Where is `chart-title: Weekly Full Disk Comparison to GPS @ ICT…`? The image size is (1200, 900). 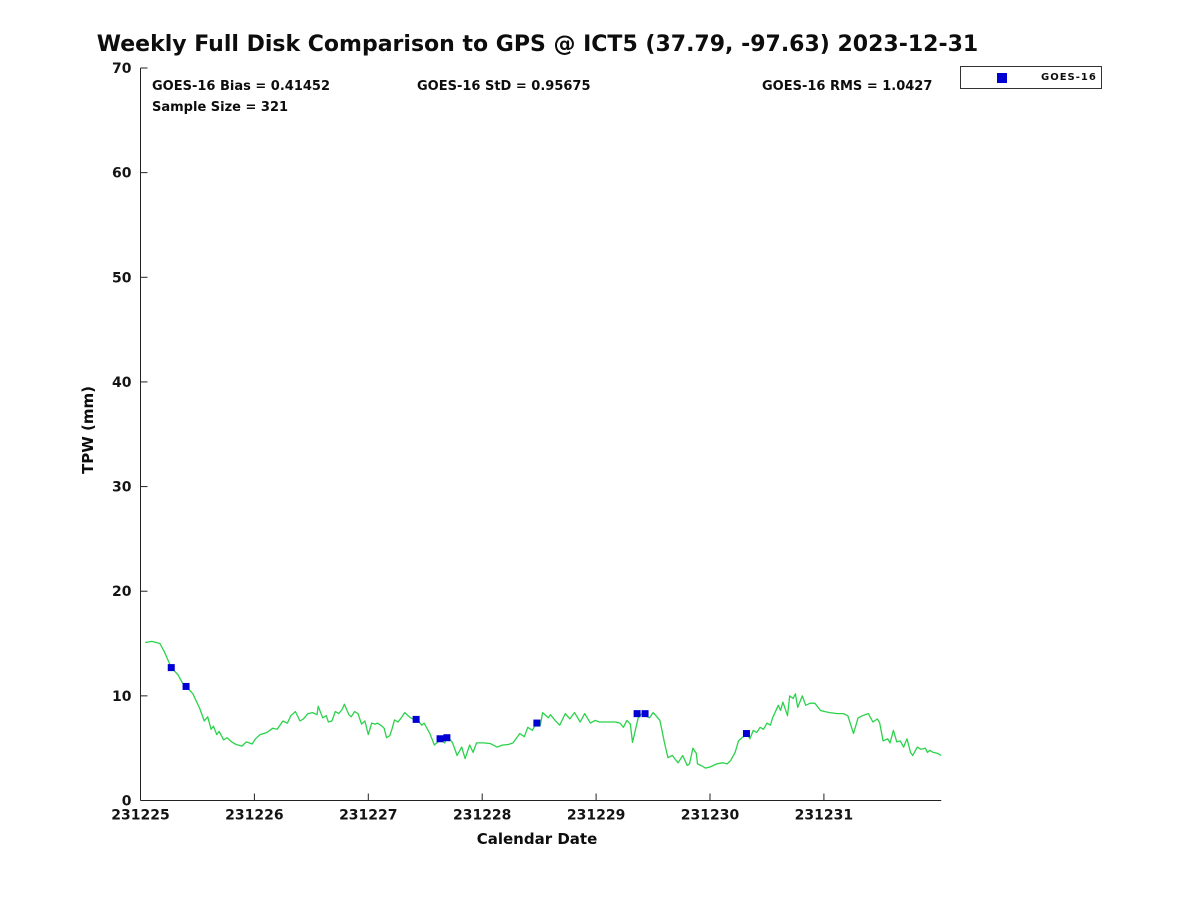 chart-title: Weekly Full Disk Comparison to GPS @ ICT… is located at coordinates (537, 44).